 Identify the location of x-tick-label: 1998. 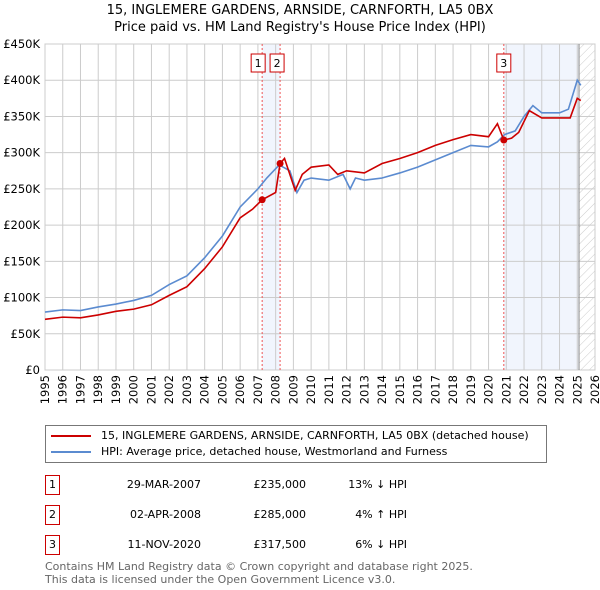
(98, 389).